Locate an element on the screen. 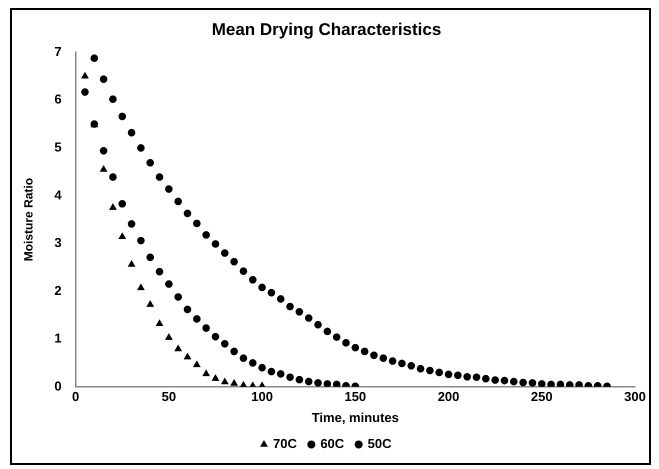  x-tick-label: 150 is located at coordinates (355, 396).